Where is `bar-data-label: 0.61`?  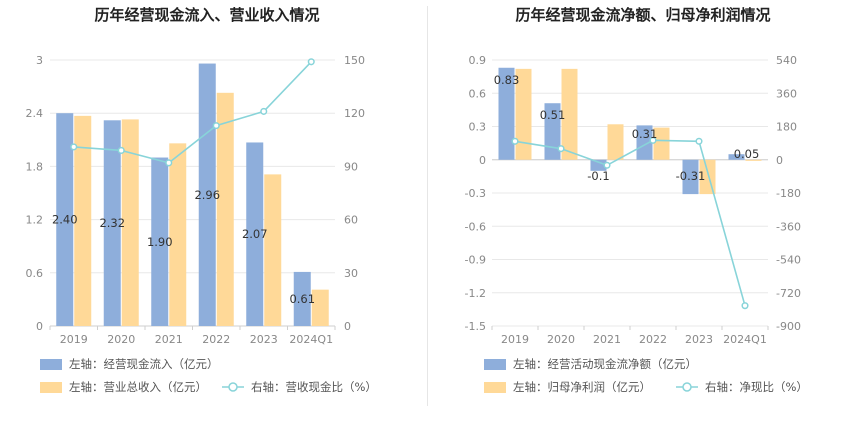 bar-data-label: 0.61 is located at coordinates (302, 299).